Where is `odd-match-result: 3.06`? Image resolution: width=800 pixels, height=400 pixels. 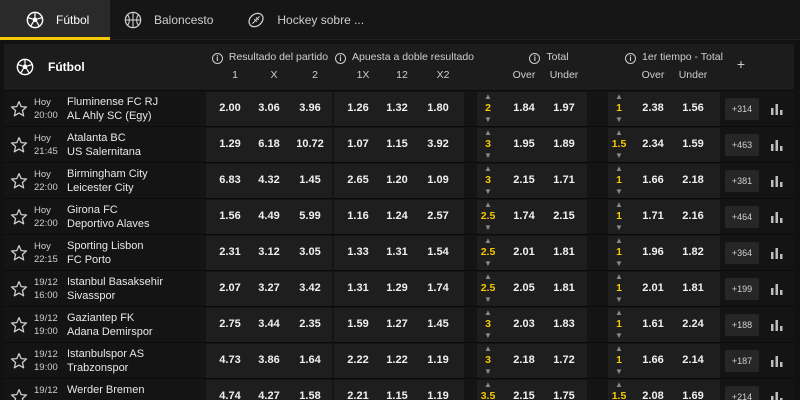
odd-match-result: 3.06 is located at coordinates (269, 108).